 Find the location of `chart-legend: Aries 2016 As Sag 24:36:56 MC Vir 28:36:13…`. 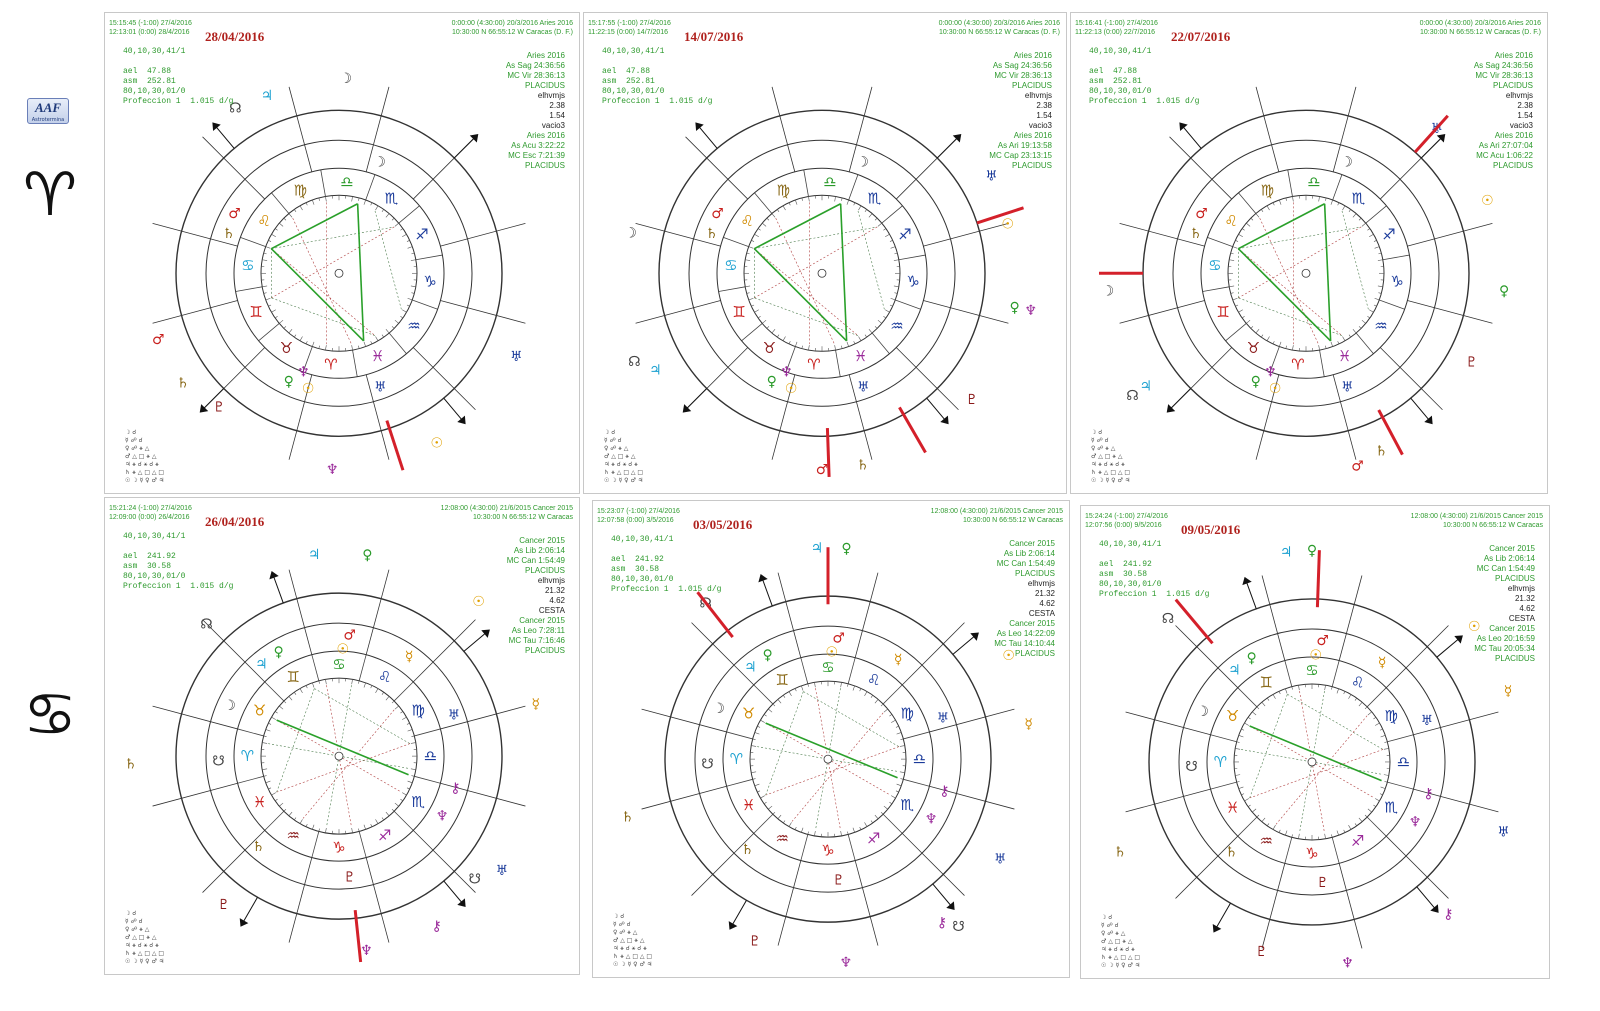

chart-legend: Aries 2016 As Sag 24:36:56 MC Vir 28:36:13… is located at coordinates (535, 111).